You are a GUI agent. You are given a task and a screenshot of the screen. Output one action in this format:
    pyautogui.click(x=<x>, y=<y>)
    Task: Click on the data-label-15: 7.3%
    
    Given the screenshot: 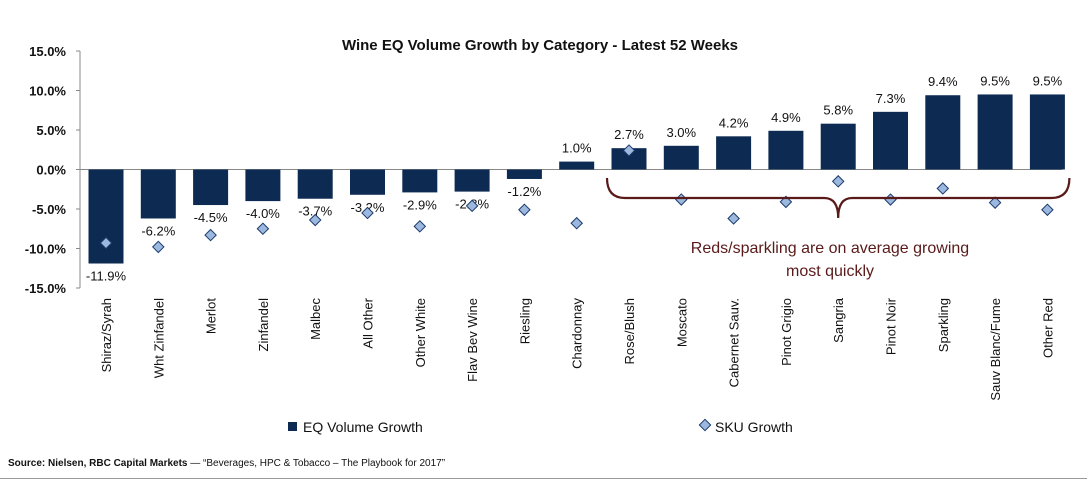 What is the action you would take?
    pyautogui.click(x=891, y=98)
    